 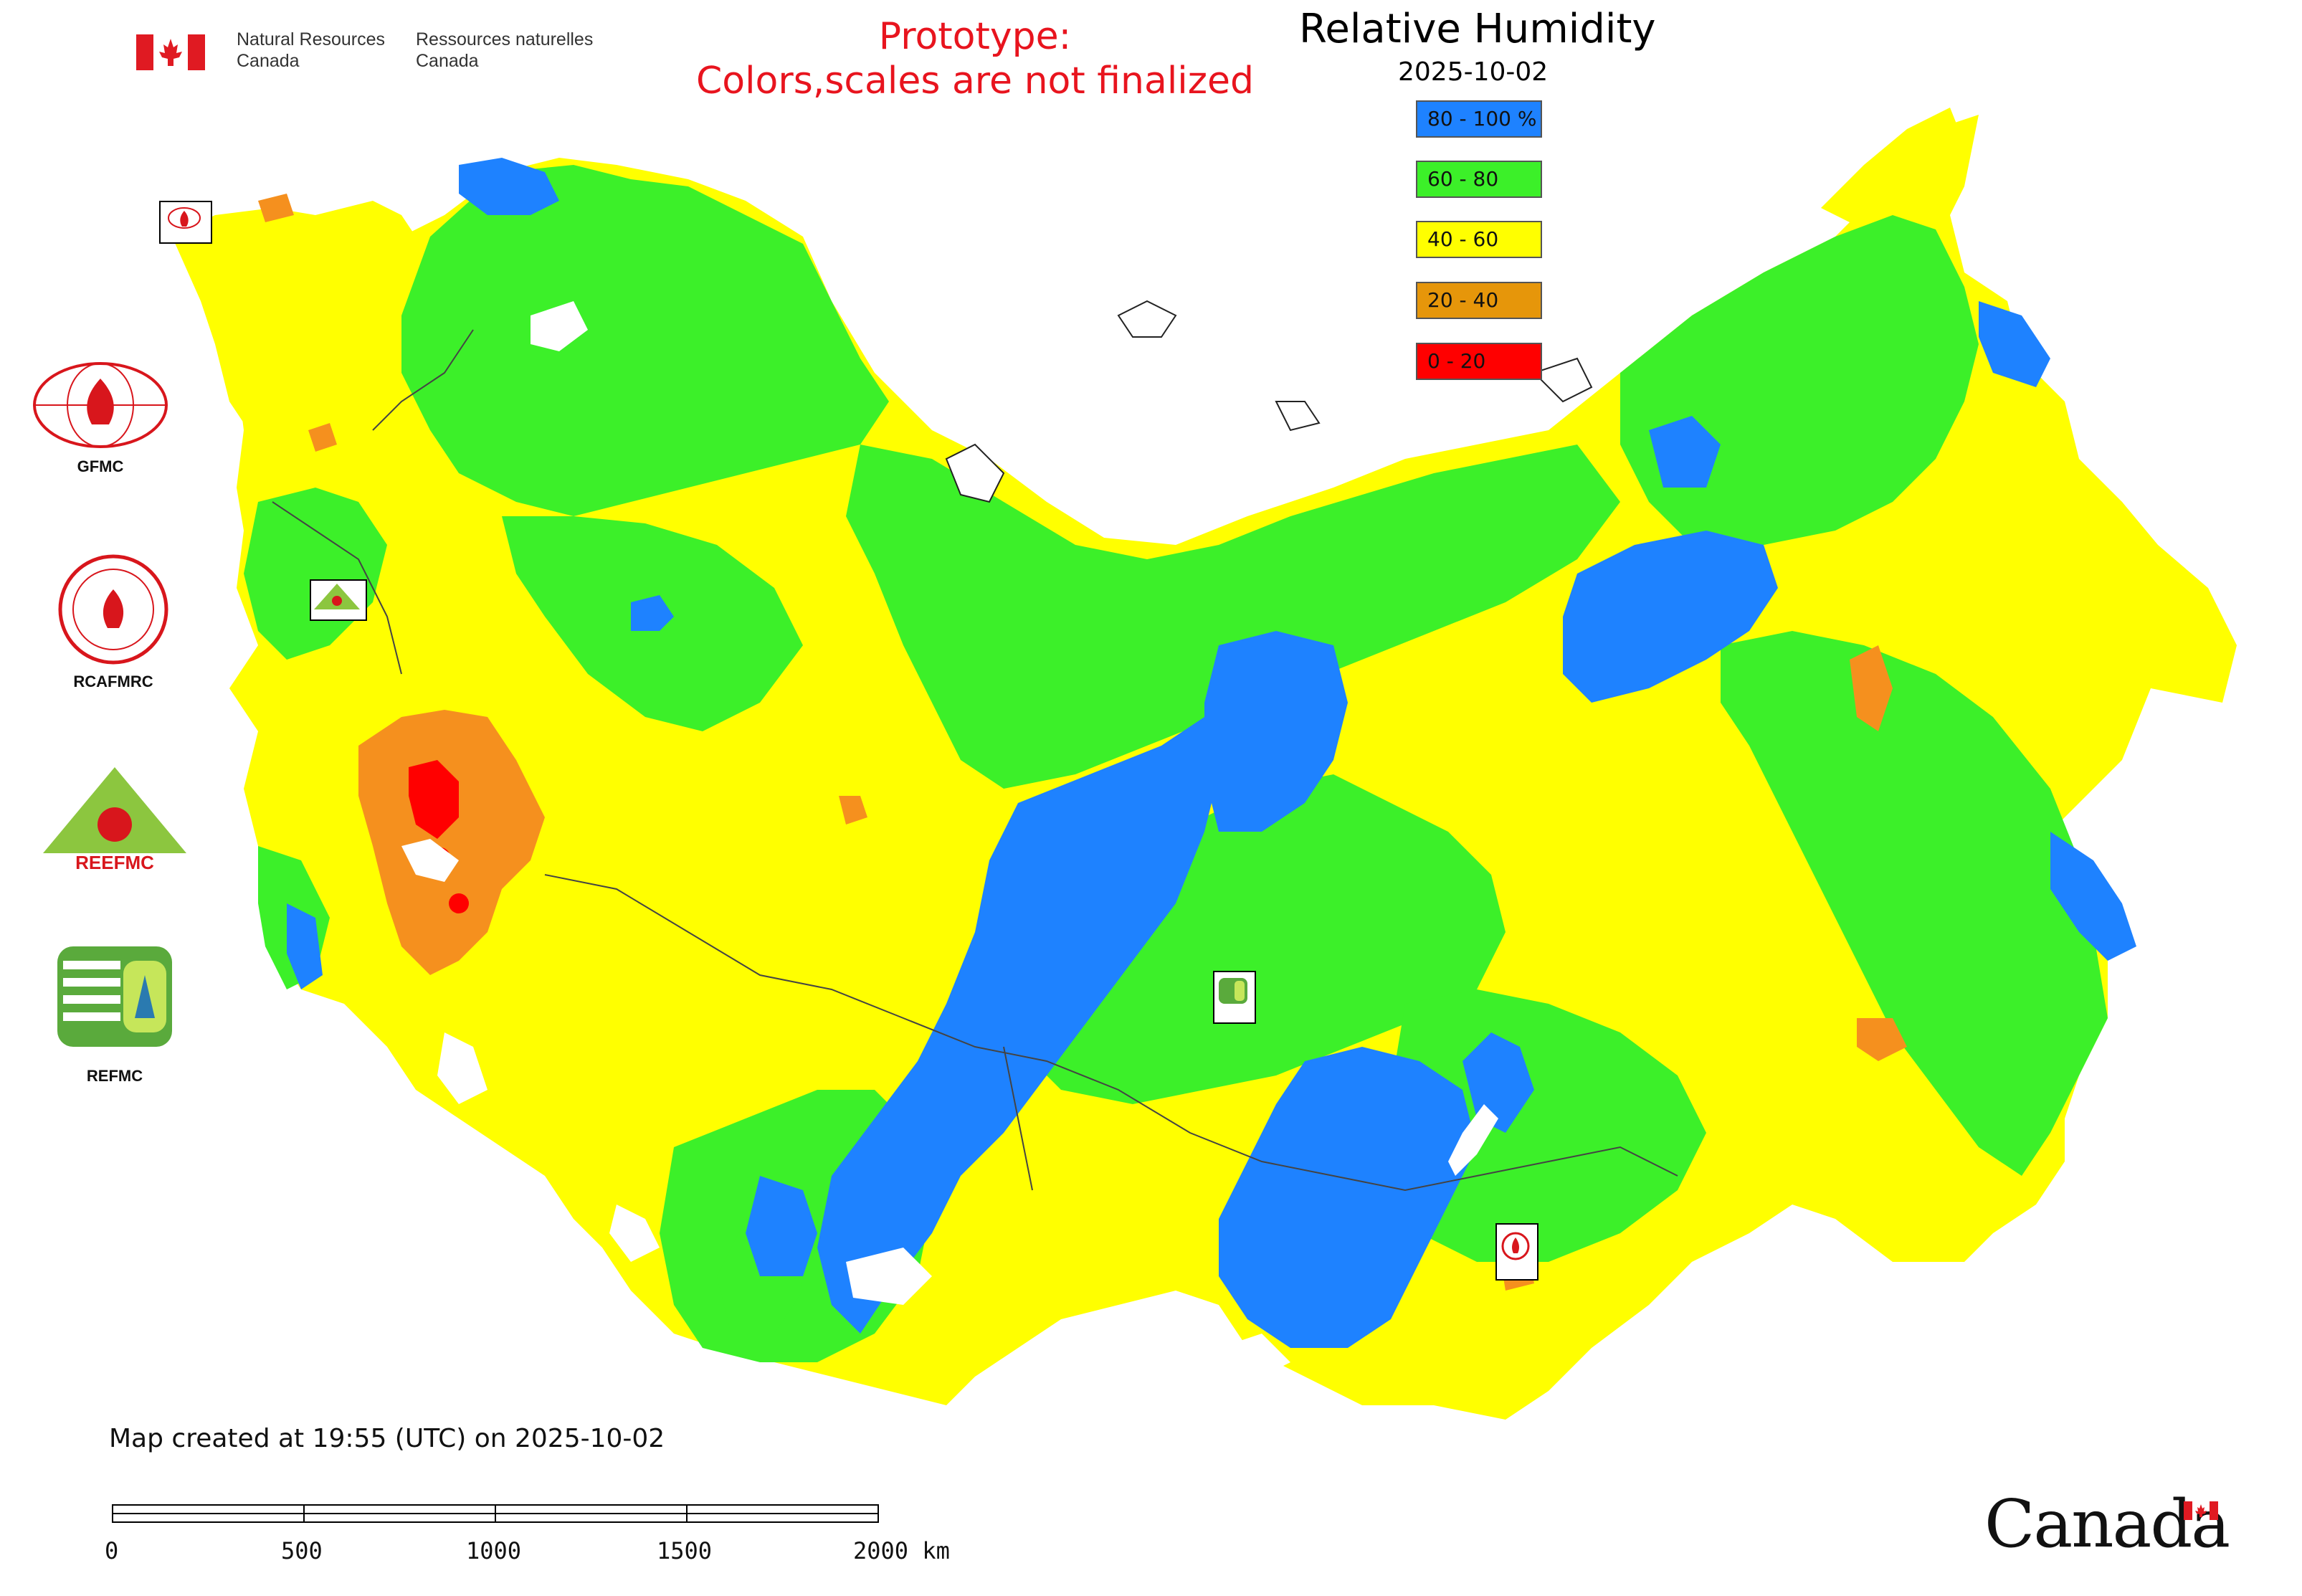 I want to click on legend-item-80-100: 80 - 100 %, so click(x=1479, y=119).